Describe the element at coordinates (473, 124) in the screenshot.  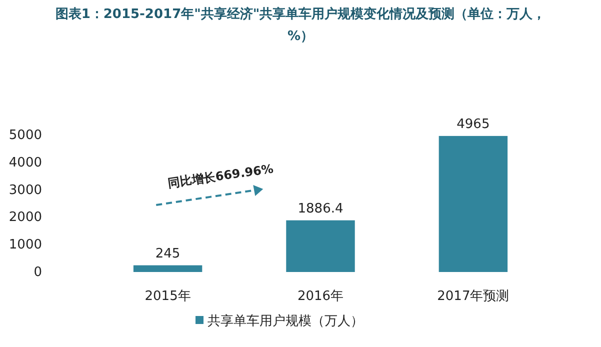
I see `data-label: 4965` at that location.